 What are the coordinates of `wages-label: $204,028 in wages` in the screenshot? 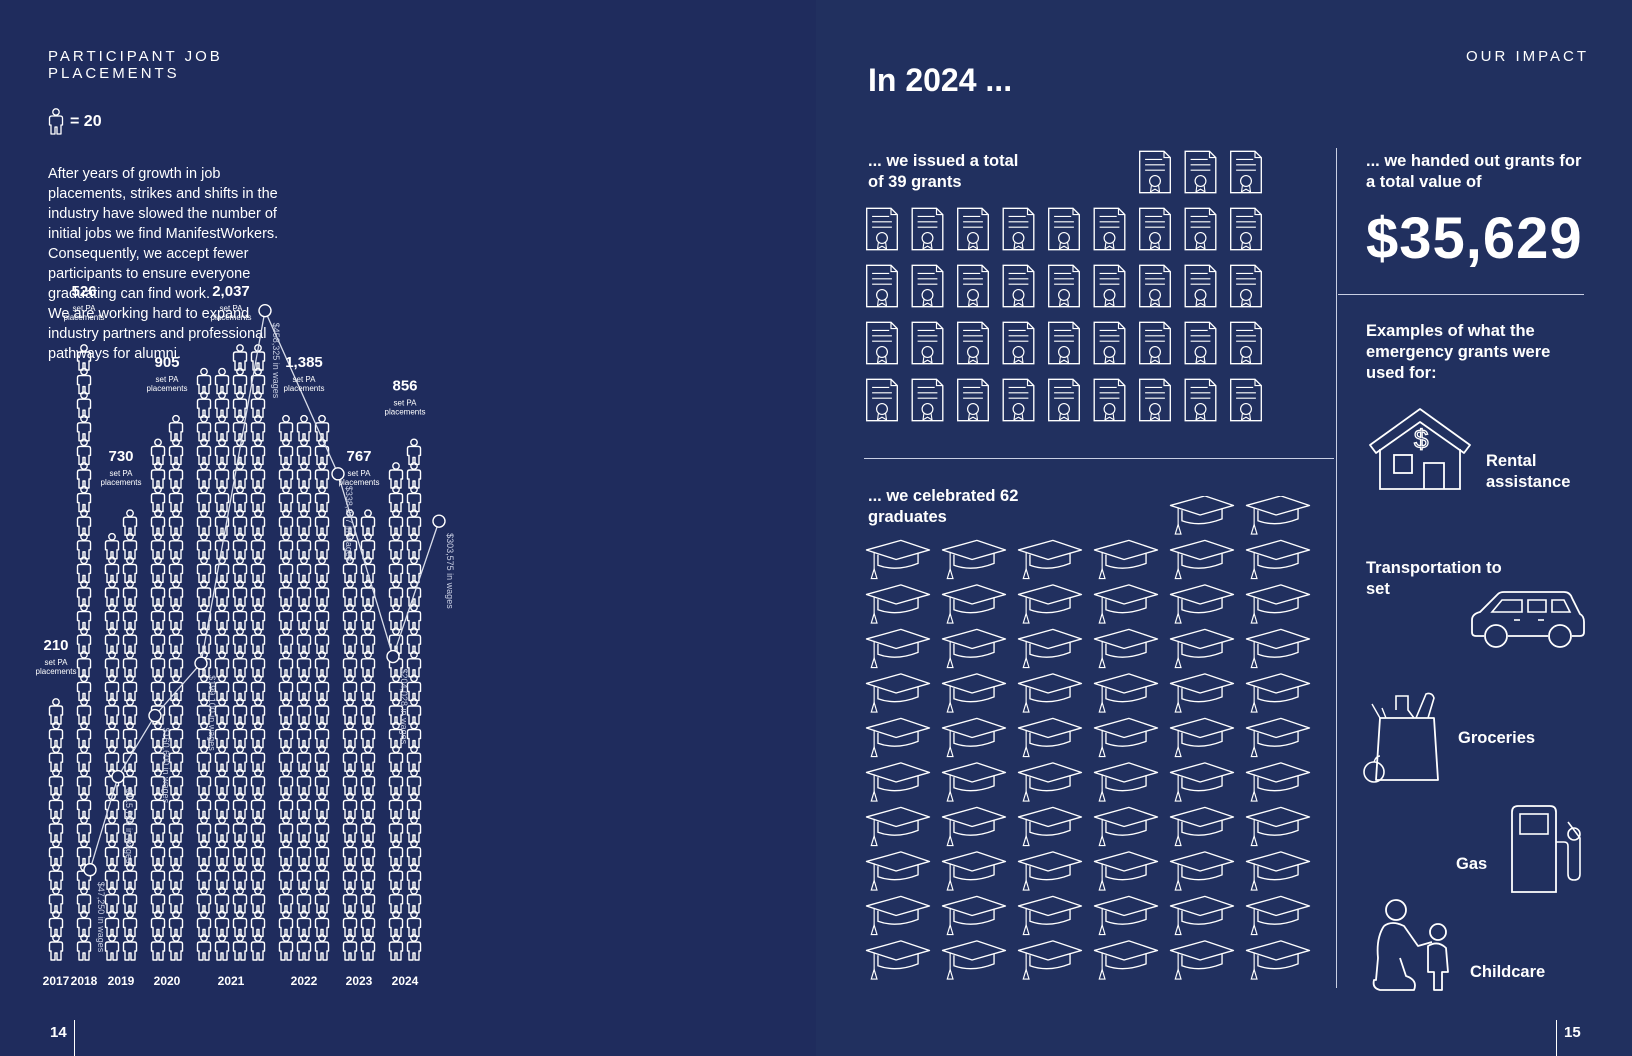 It's located at (404, 707).